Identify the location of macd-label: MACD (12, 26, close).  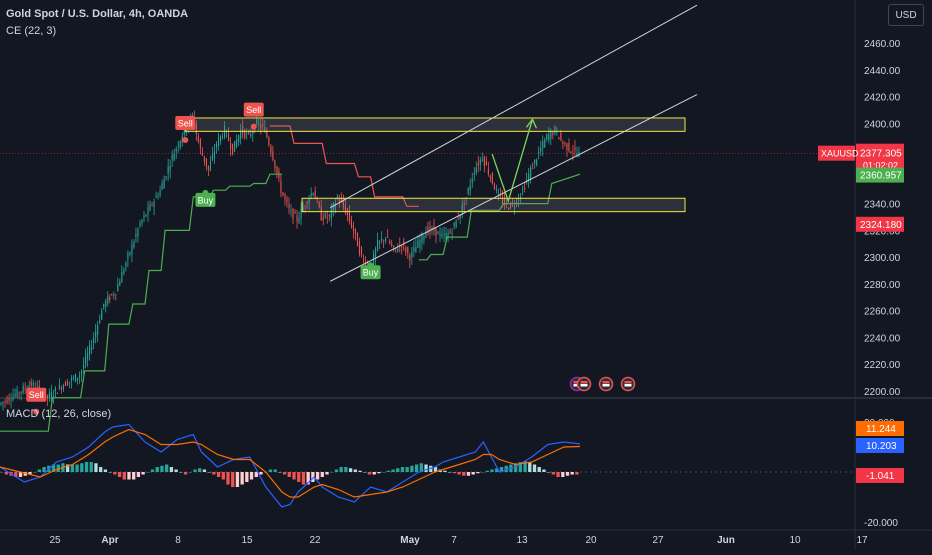
(59, 414).